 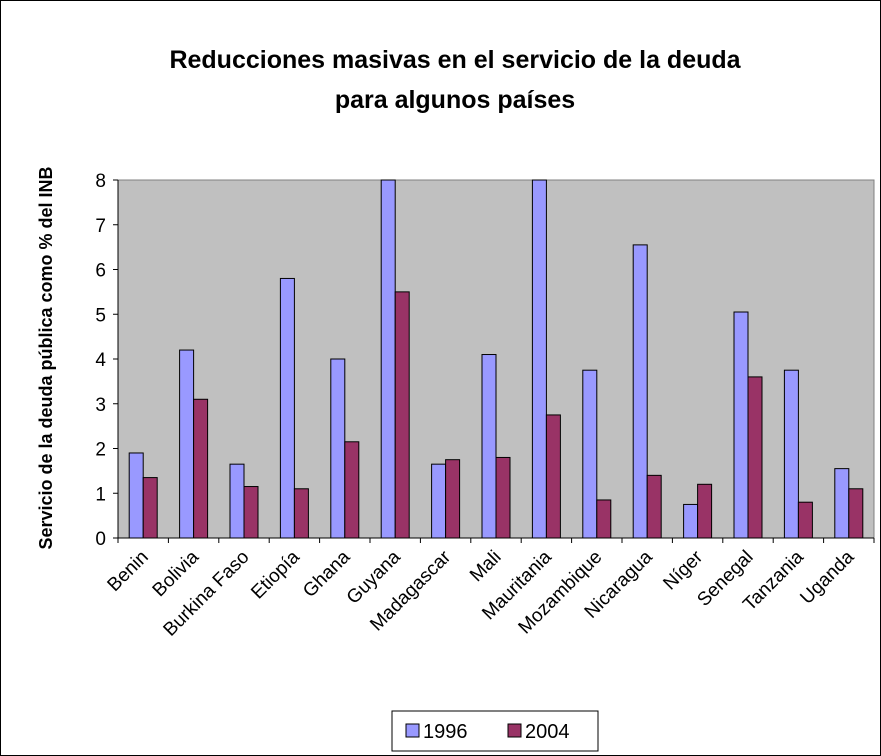 I want to click on bar-1996-mozambique, so click(x=590, y=454).